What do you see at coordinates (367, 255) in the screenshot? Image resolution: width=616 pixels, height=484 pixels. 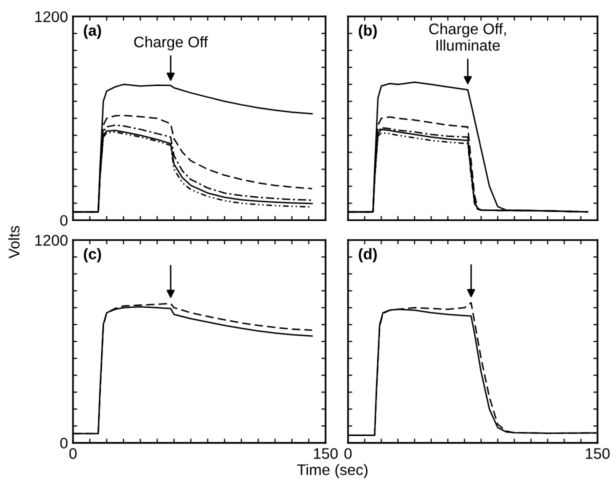 I see `chart-title: (d)` at bounding box center [367, 255].